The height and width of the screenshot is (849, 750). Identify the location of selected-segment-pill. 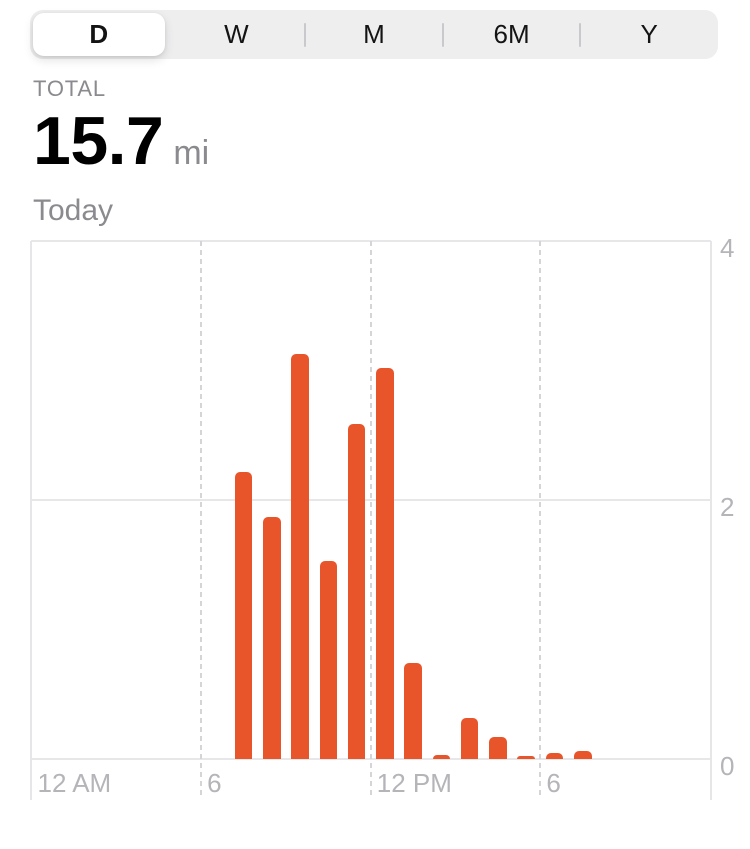
(99, 34).